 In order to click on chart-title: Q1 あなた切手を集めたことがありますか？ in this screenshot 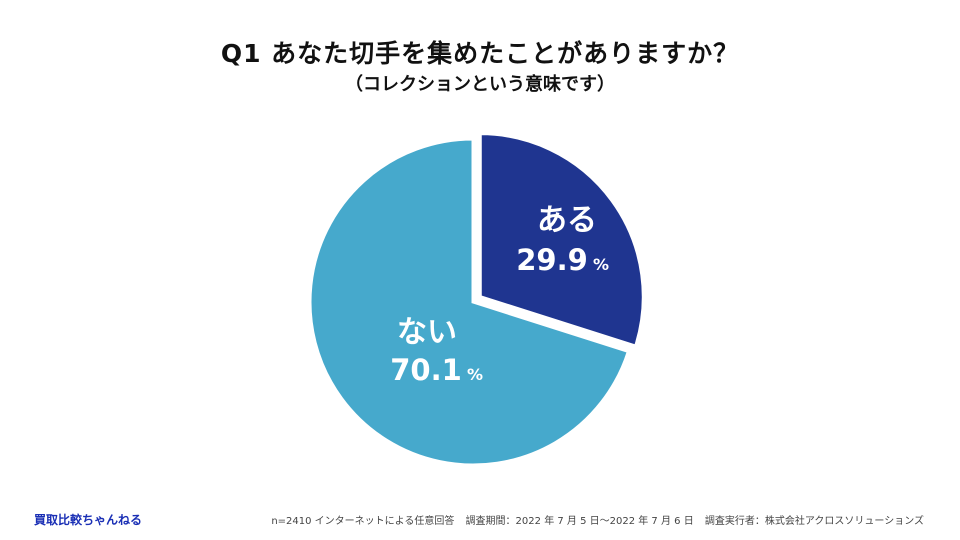, I will do `click(480, 53)`.